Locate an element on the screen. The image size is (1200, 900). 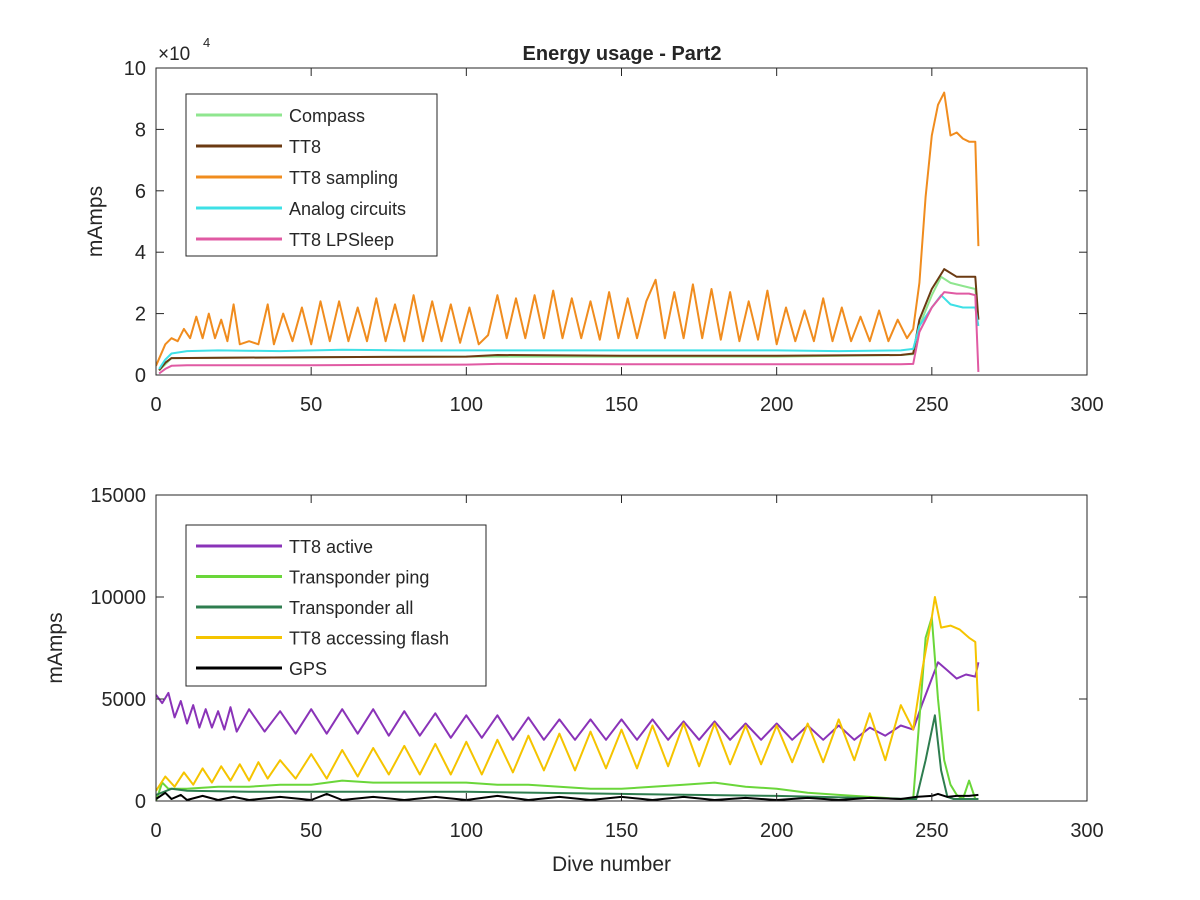
legend-label: Analog circuits is located at coordinates (347, 209).